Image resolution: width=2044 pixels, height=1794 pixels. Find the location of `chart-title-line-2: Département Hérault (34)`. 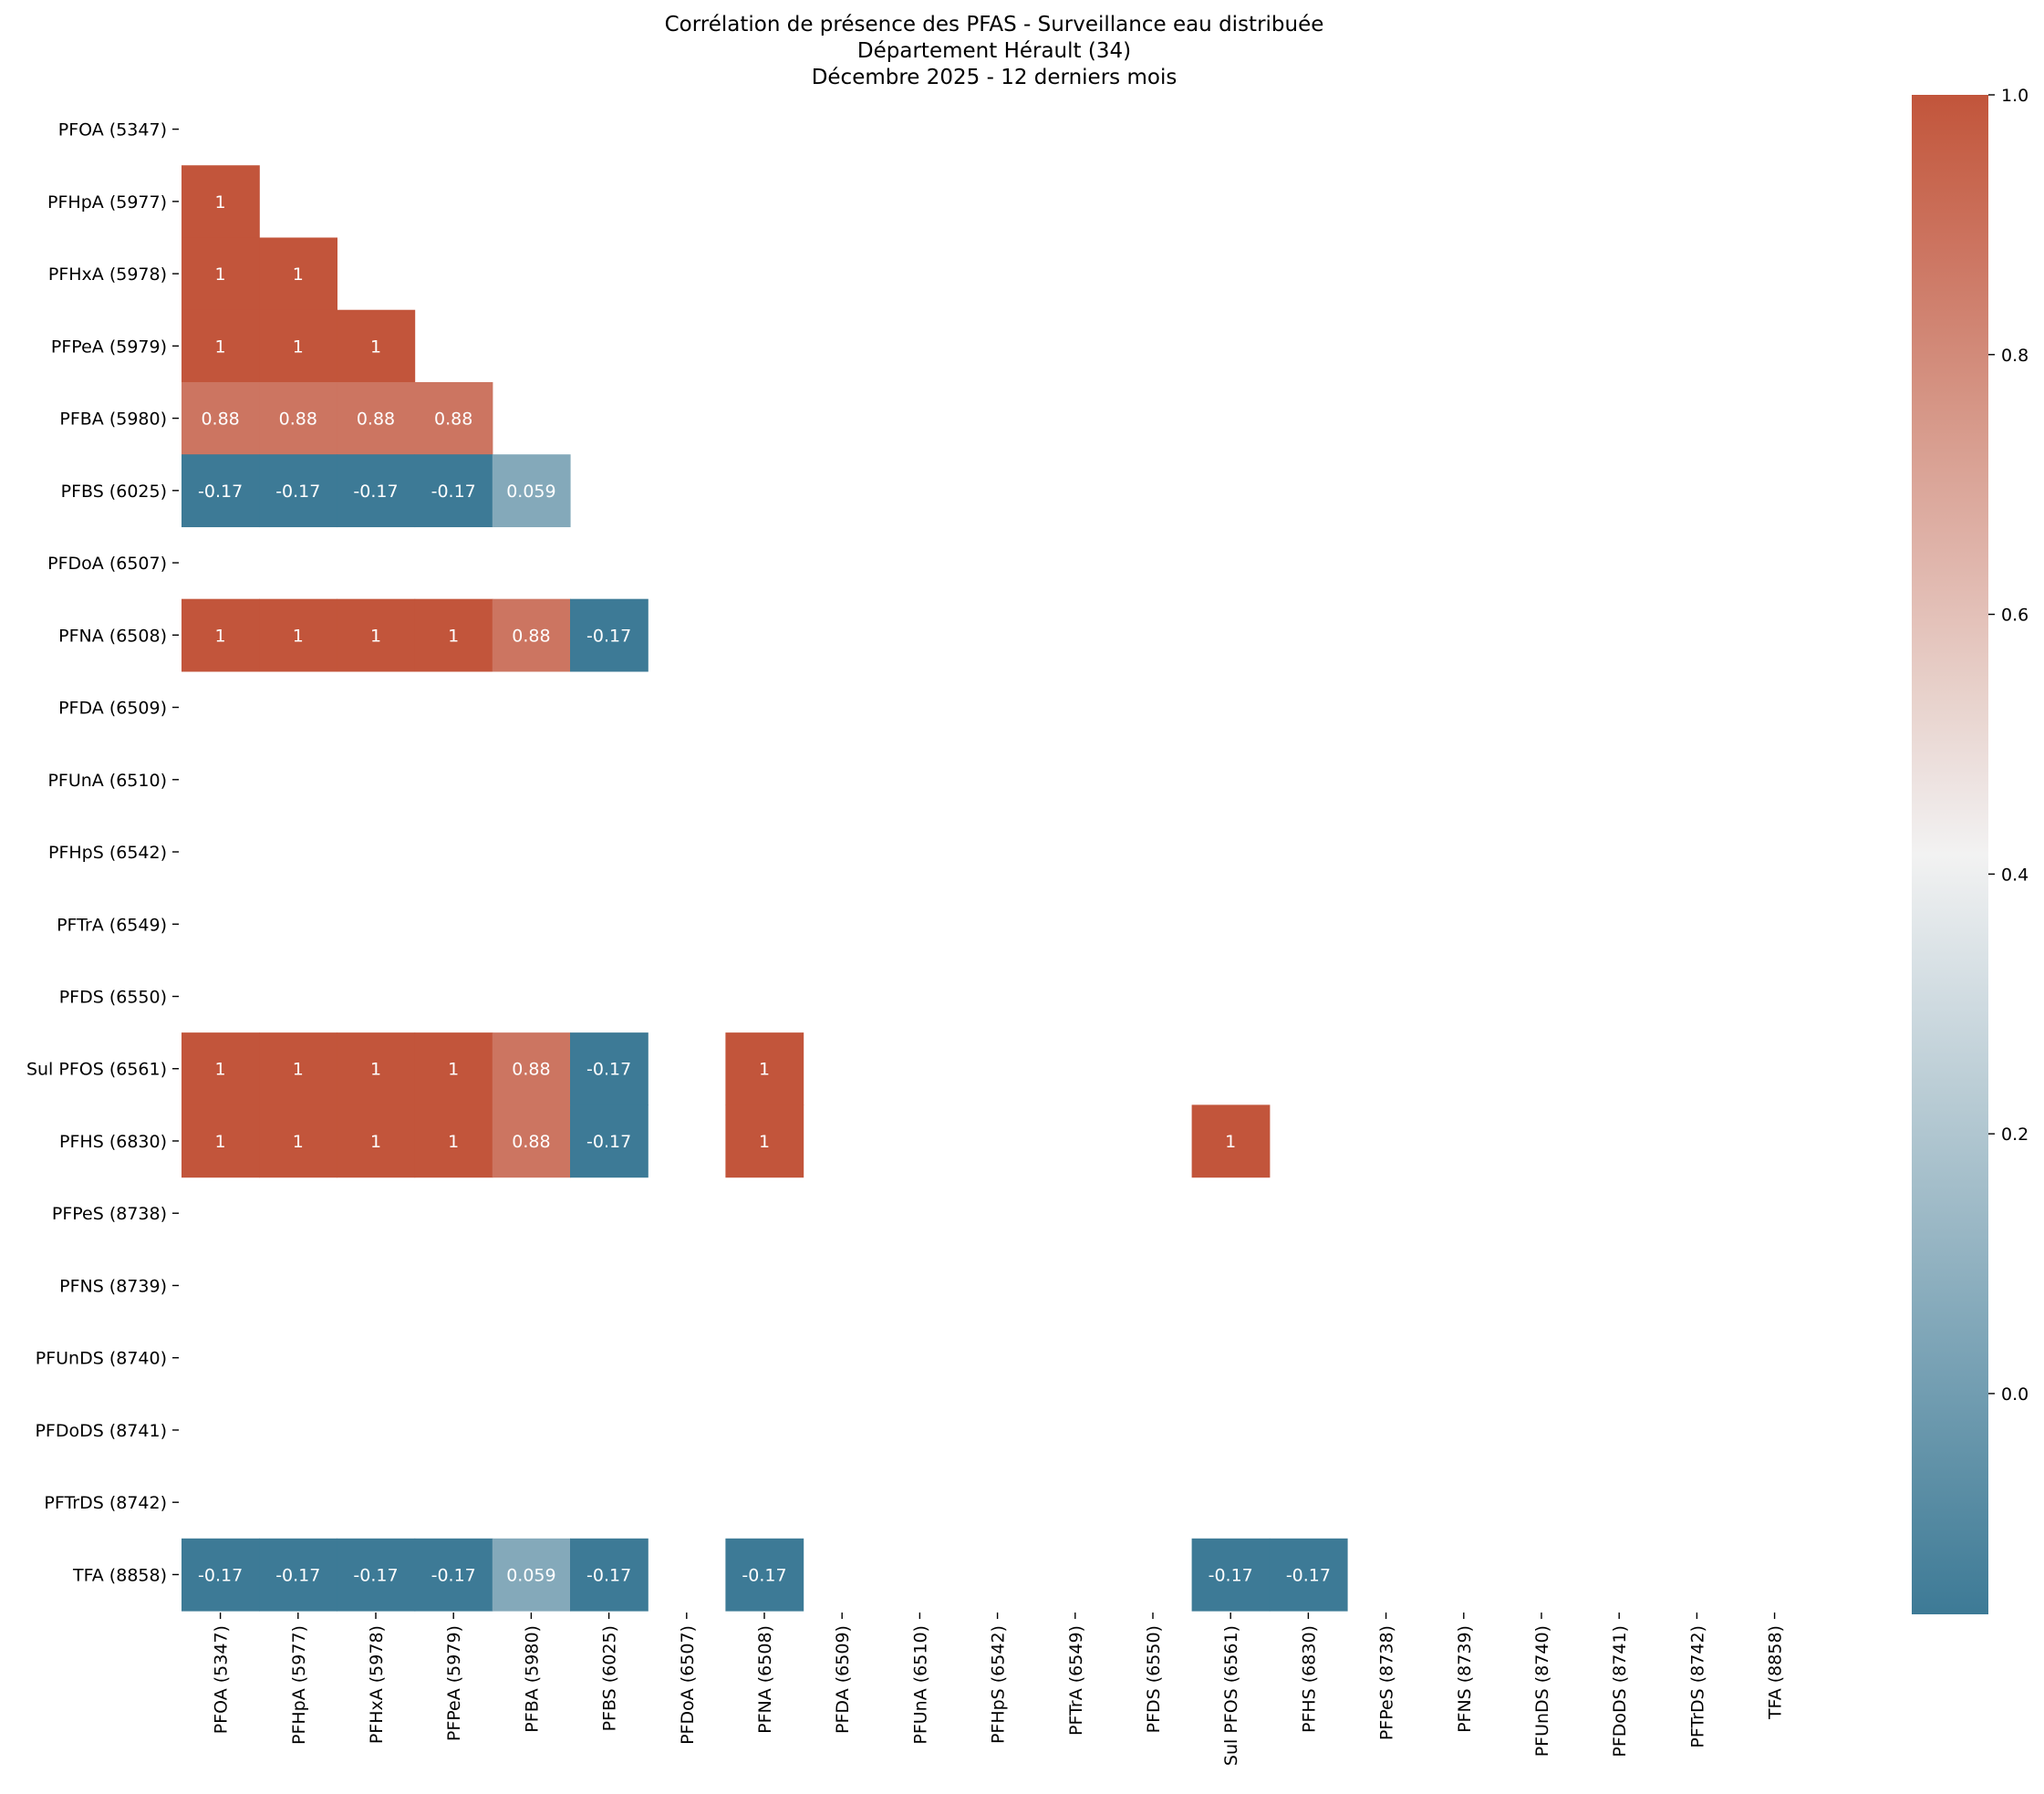

chart-title-line-2: Département Hérault (34) is located at coordinates (994, 51).